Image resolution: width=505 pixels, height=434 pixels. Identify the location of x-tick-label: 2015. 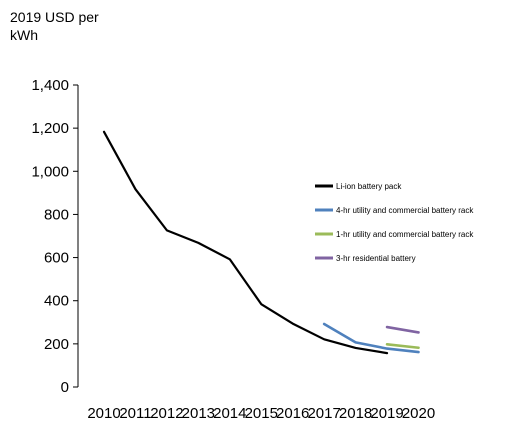
(261, 413).